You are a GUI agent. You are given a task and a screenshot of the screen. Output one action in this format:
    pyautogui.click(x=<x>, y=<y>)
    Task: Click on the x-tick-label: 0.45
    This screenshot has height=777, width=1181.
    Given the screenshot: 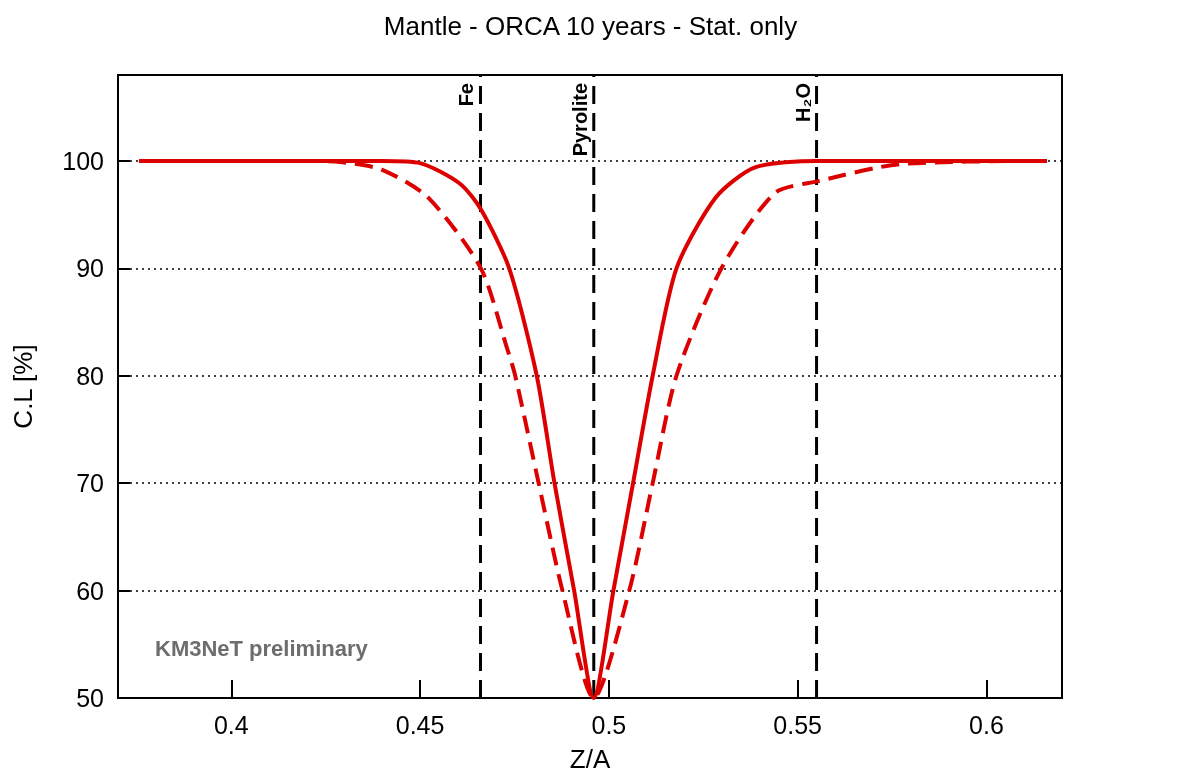 What is the action you would take?
    pyautogui.click(x=420, y=724)
    